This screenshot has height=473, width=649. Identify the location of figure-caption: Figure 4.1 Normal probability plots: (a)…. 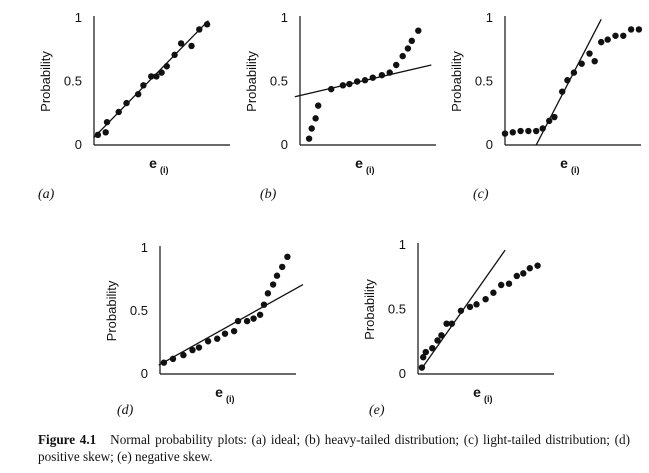
(334, 448).